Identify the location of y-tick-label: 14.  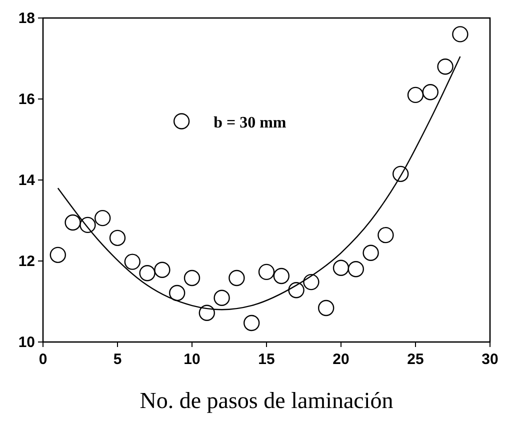
(27, 180).